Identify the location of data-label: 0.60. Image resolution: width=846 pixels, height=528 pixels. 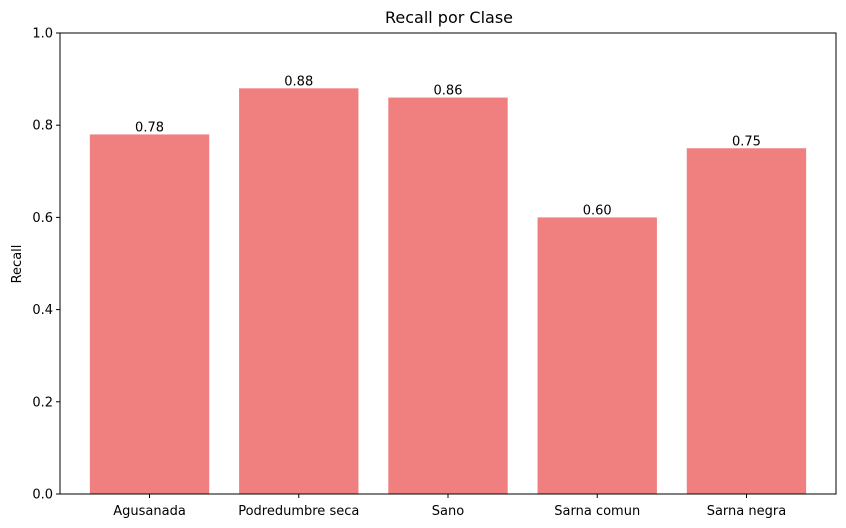
(597, 210).